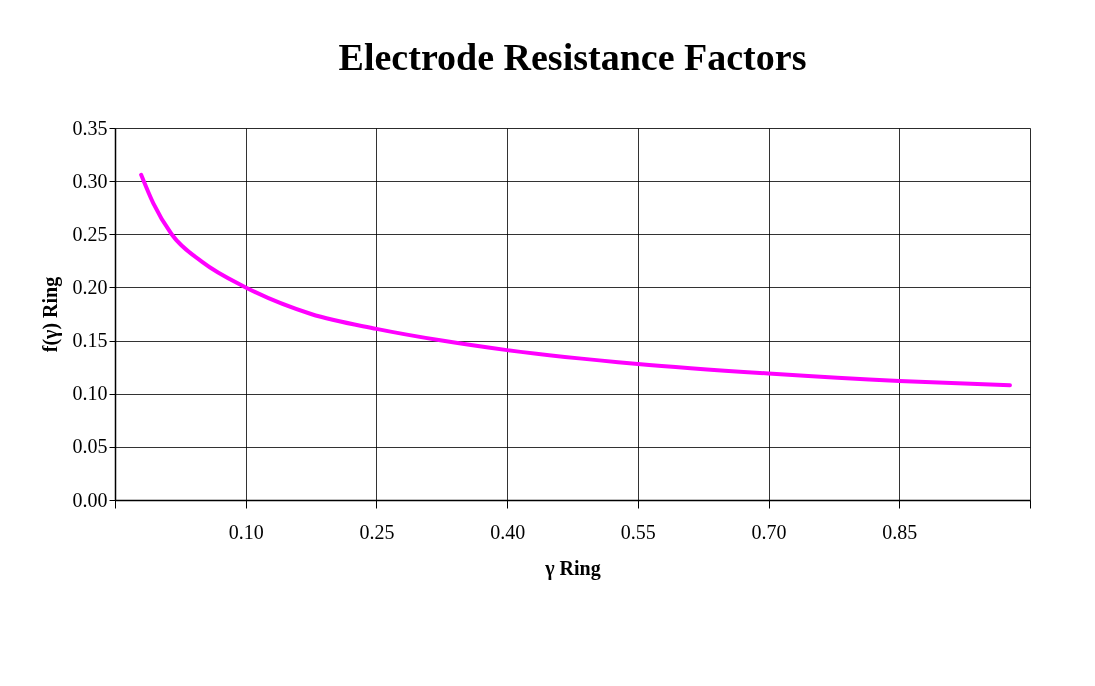 This screenshot has height=686, width=1095. I want to click on y-tick-label: 0.15, so click(90, 340).